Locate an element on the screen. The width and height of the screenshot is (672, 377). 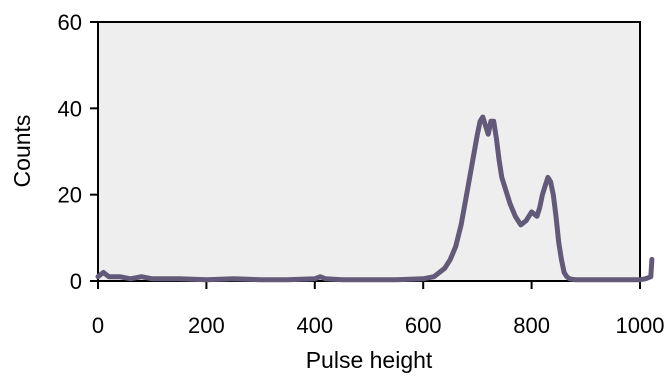
y-tick-label: 0 is located at coordinates (76, 281).